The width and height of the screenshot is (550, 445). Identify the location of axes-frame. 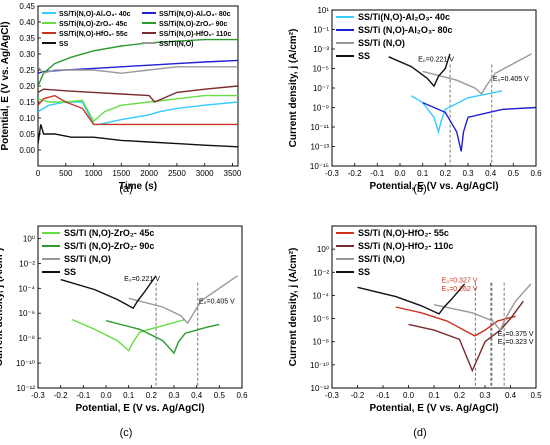
(140, 307).